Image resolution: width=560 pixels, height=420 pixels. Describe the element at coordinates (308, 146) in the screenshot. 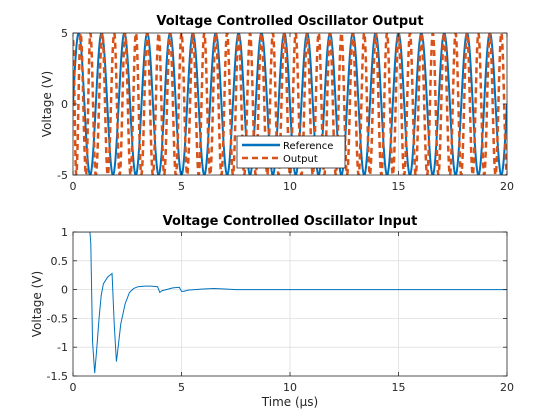

I see `legend-label-reference: Reference` at that location.